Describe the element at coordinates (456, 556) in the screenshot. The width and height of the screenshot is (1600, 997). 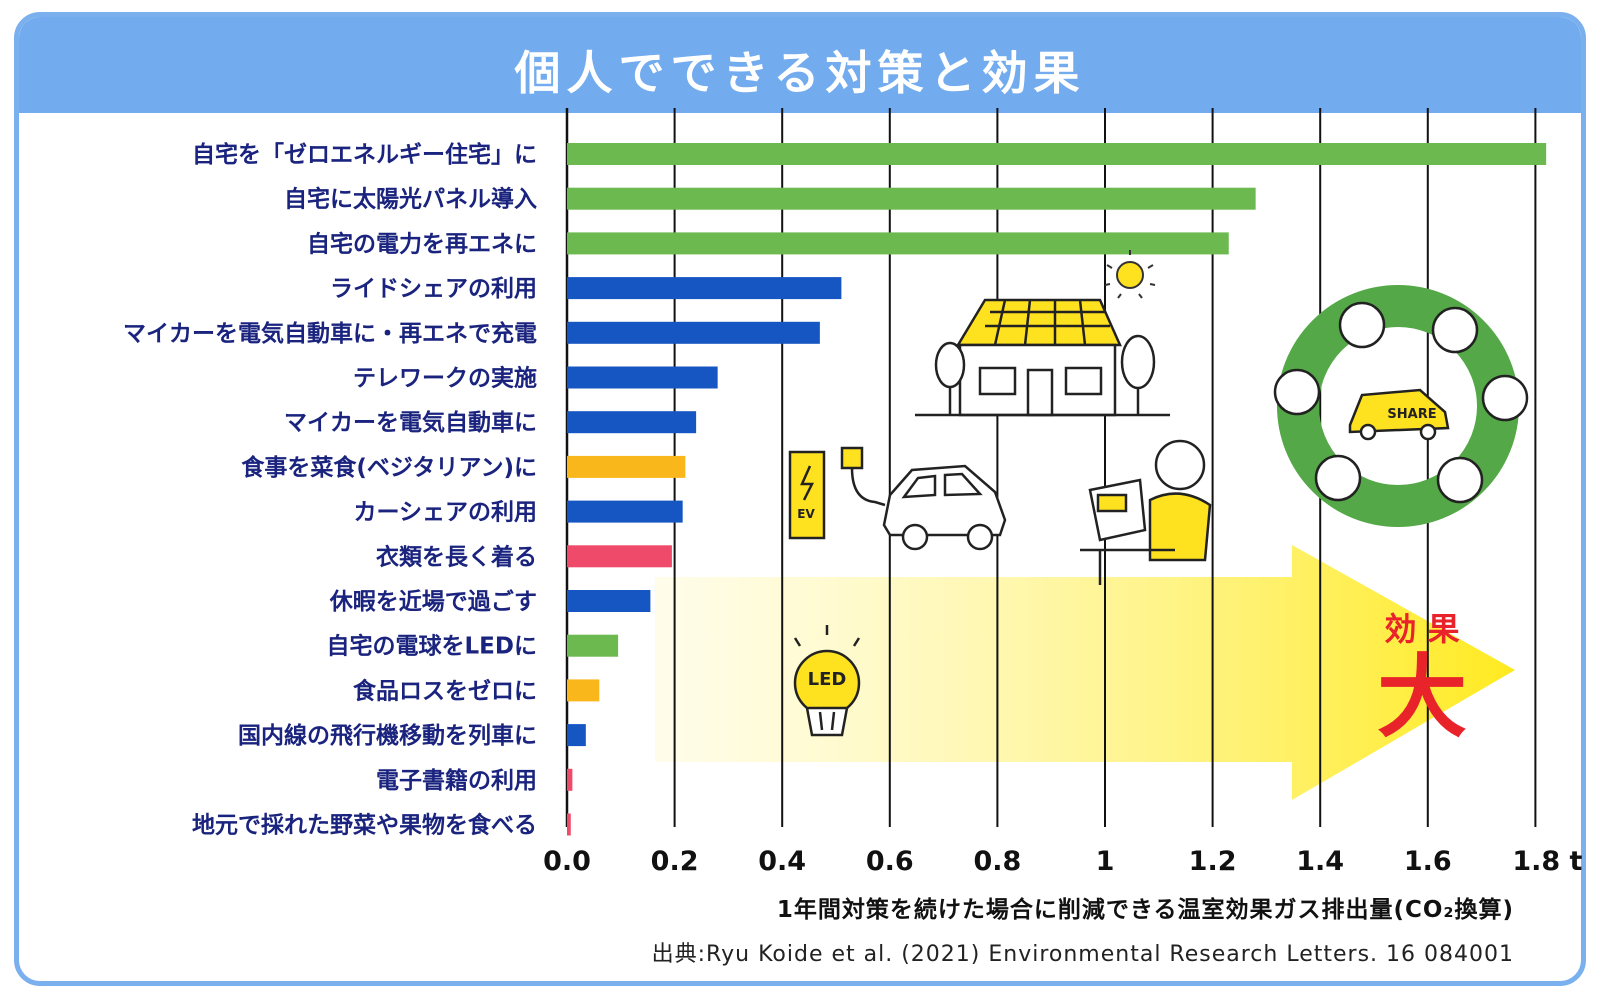
I see `category-label: 衣類を長く着る` at that location.